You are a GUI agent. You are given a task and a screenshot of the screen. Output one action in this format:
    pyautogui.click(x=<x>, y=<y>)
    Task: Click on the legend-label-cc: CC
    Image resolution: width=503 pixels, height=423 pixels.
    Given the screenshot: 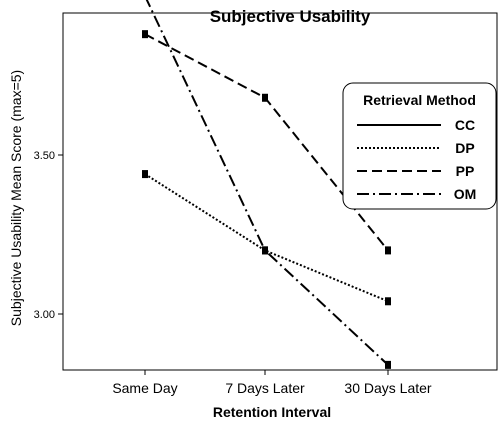 What is the action you would take?
    pyautogui.click(x=465, y=125)
    